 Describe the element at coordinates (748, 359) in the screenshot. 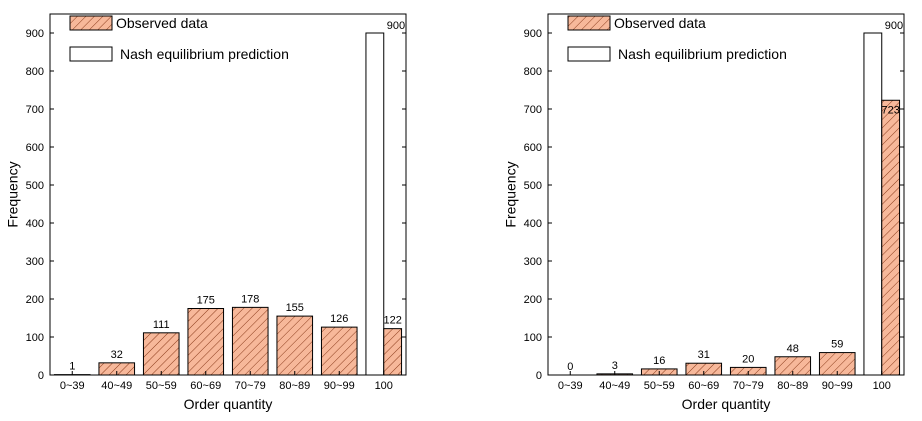

I see `bar-value-label: 20` at that location.